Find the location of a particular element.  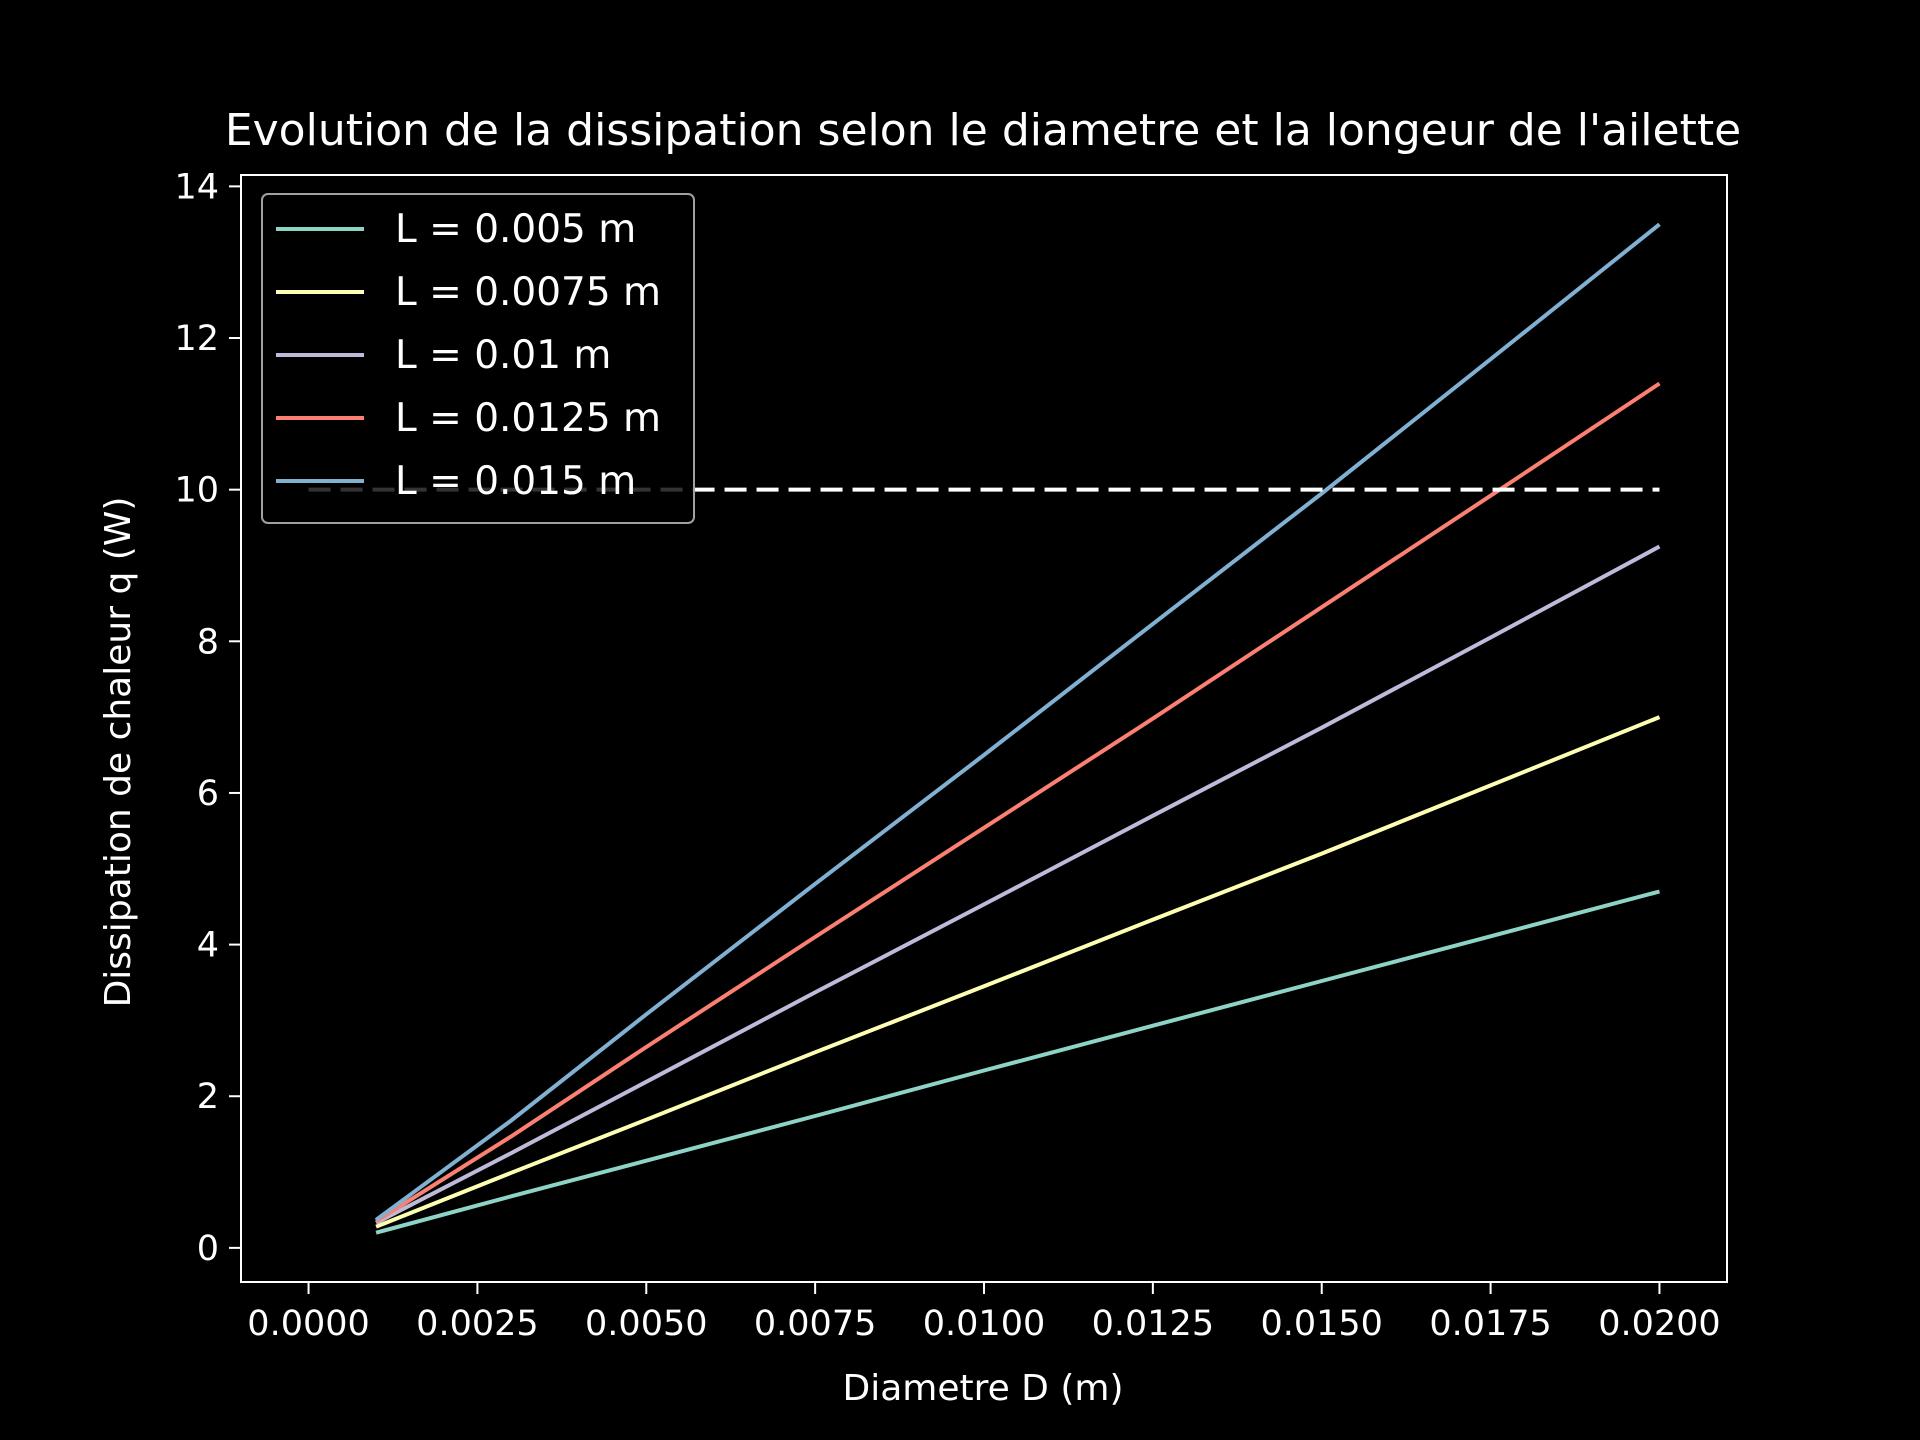

x-axis-label: Diametre D (m) is located at coordinates (982, 1388).